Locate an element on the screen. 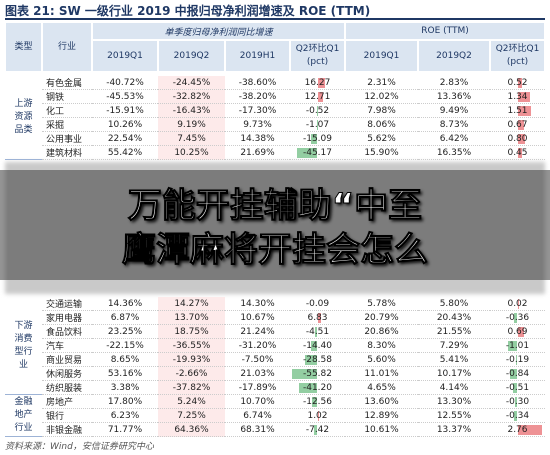 Image resolution: width=550 pixels, height=455 pixels. value-cell: 8.06% is located at coordinates (381, 125).